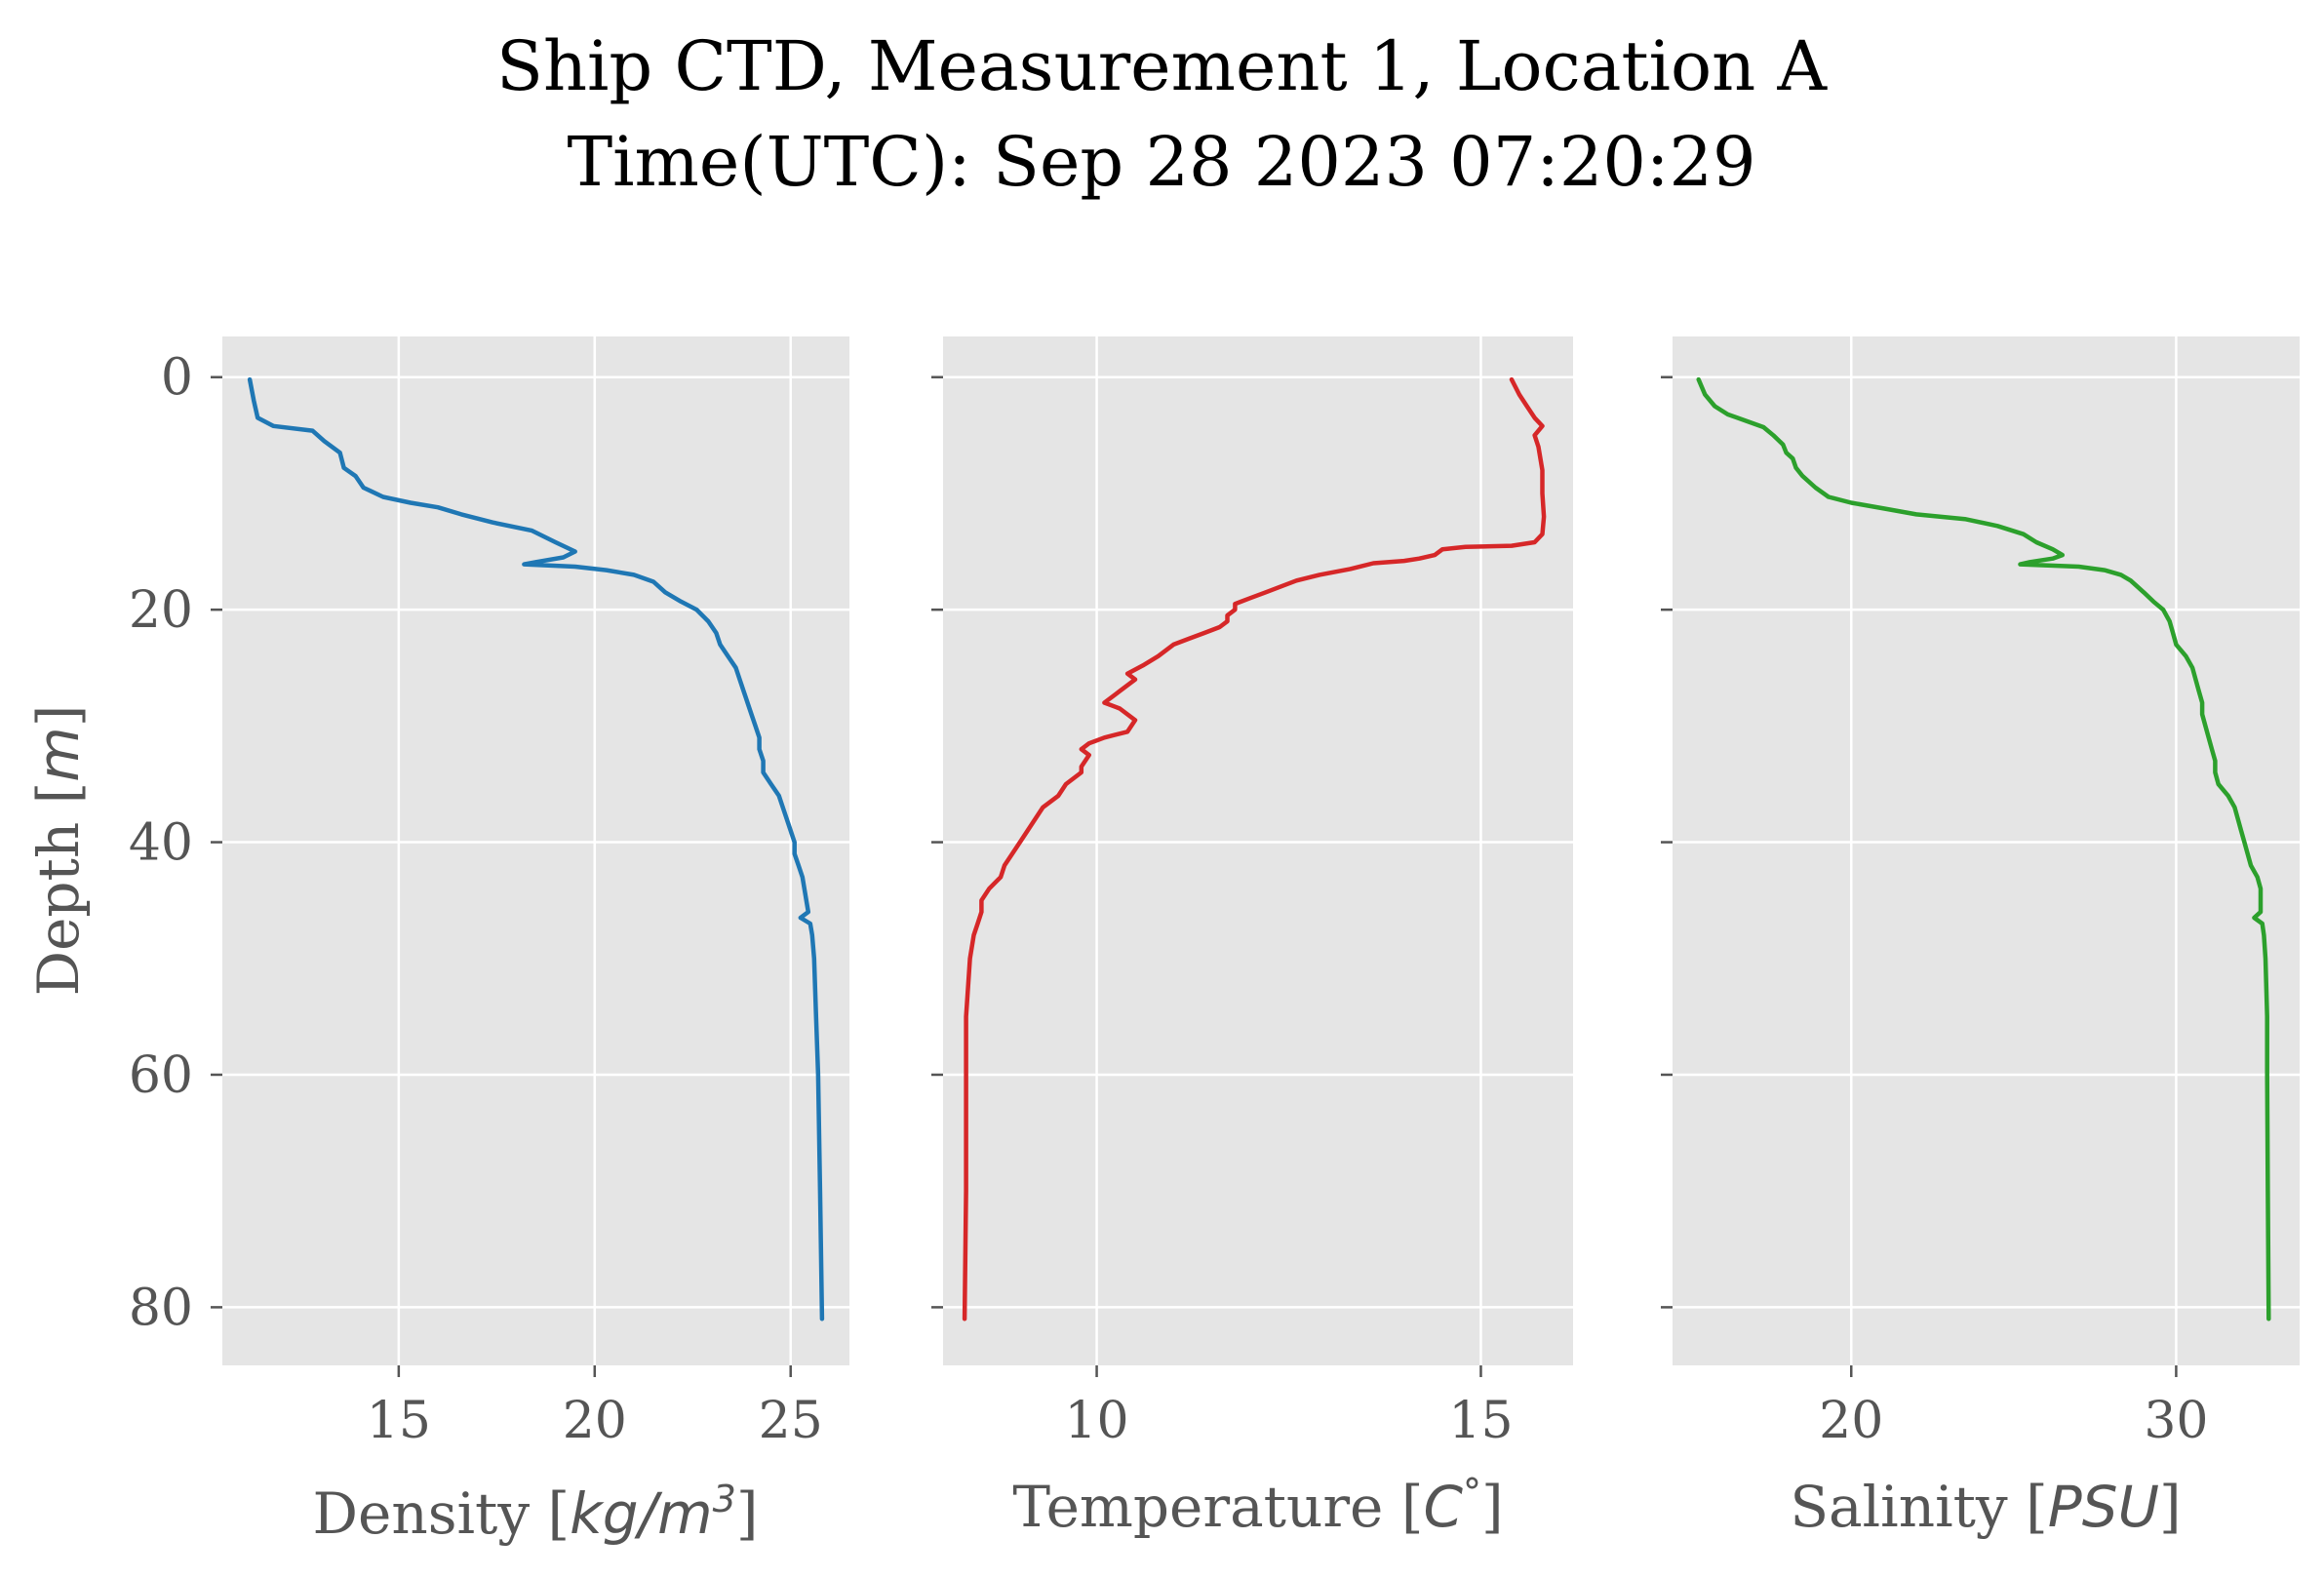 The height and width of the screenshot is (1578, 2324). I want to click on figure-title-line2: Time(UTC): Sep 28 2023 07:20:29, so click(1161, 162).